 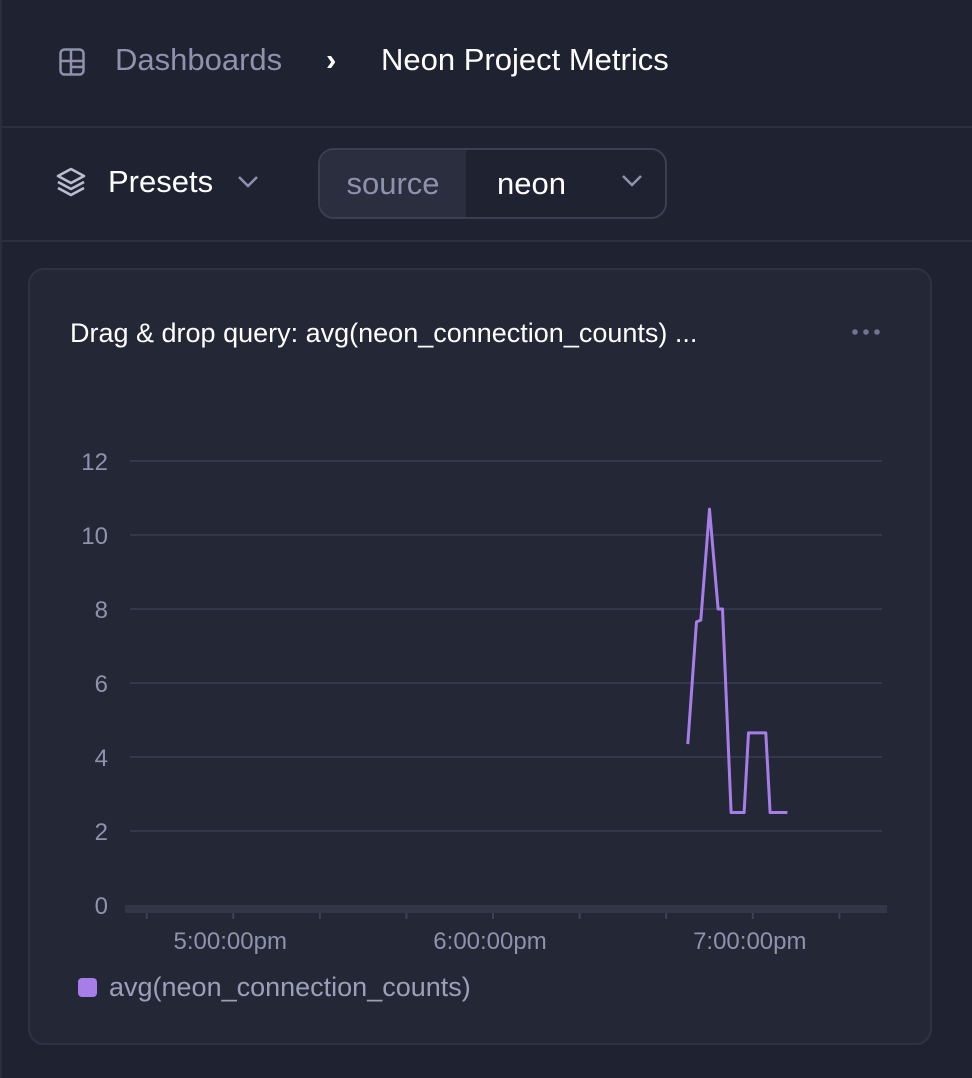 I want to click on series-line, so click(x=737, y=660).